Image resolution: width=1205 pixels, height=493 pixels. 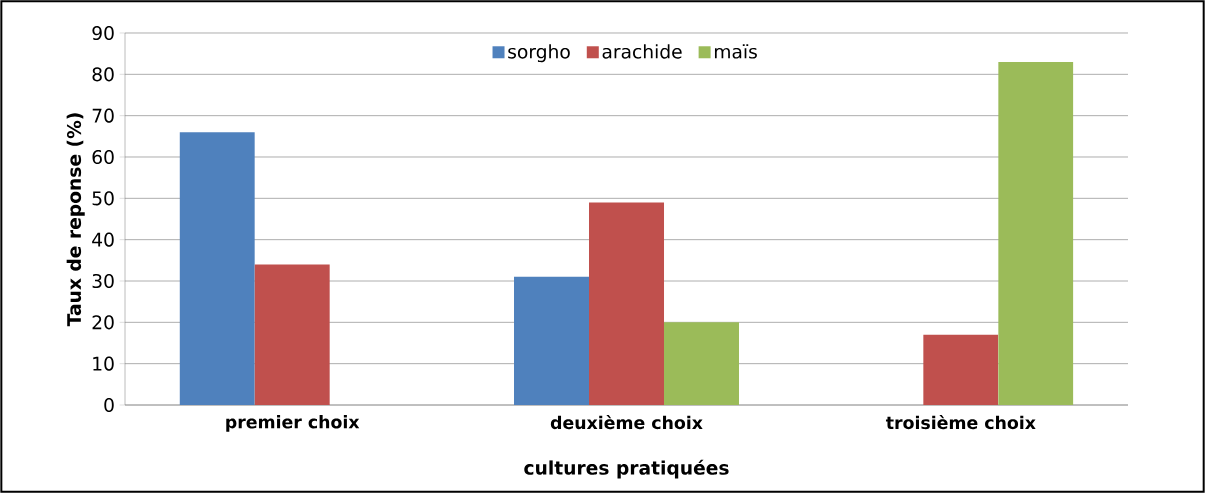 What do you see at coordinates (103, 239) in the screenshot?
I see `y-tick-label: 40` at bounding box center [103, 239].